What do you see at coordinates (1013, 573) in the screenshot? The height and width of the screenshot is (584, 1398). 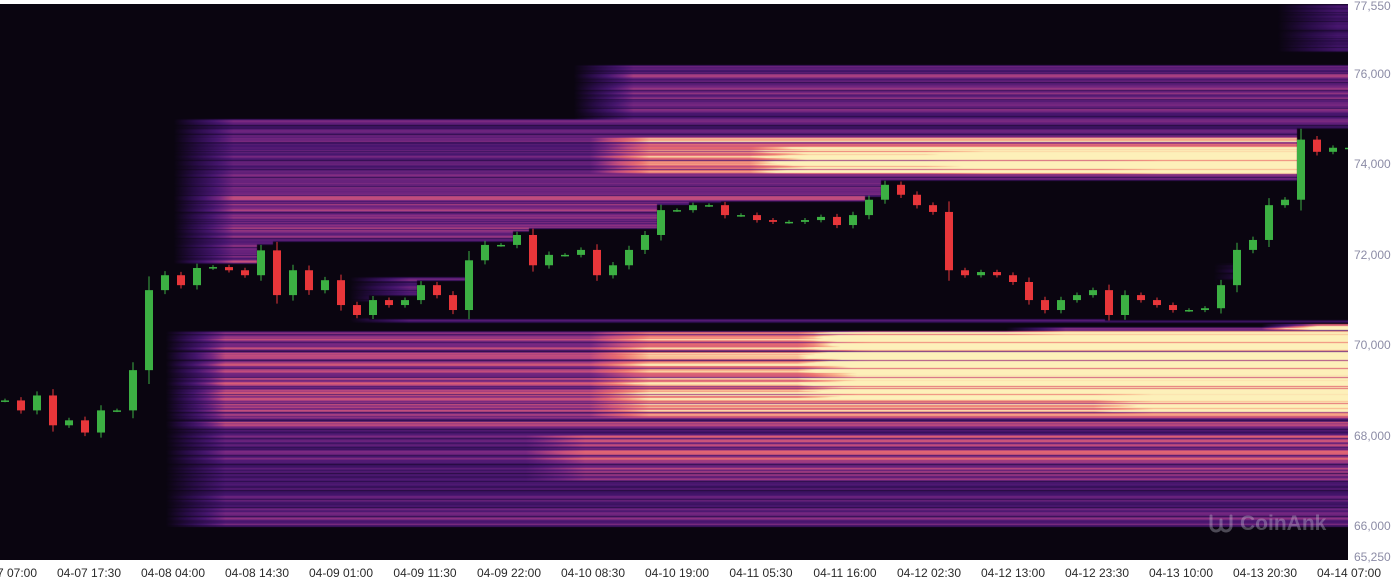 I see `x-tick-label: 04-12 13:00` at bounding box center [1013, 573].